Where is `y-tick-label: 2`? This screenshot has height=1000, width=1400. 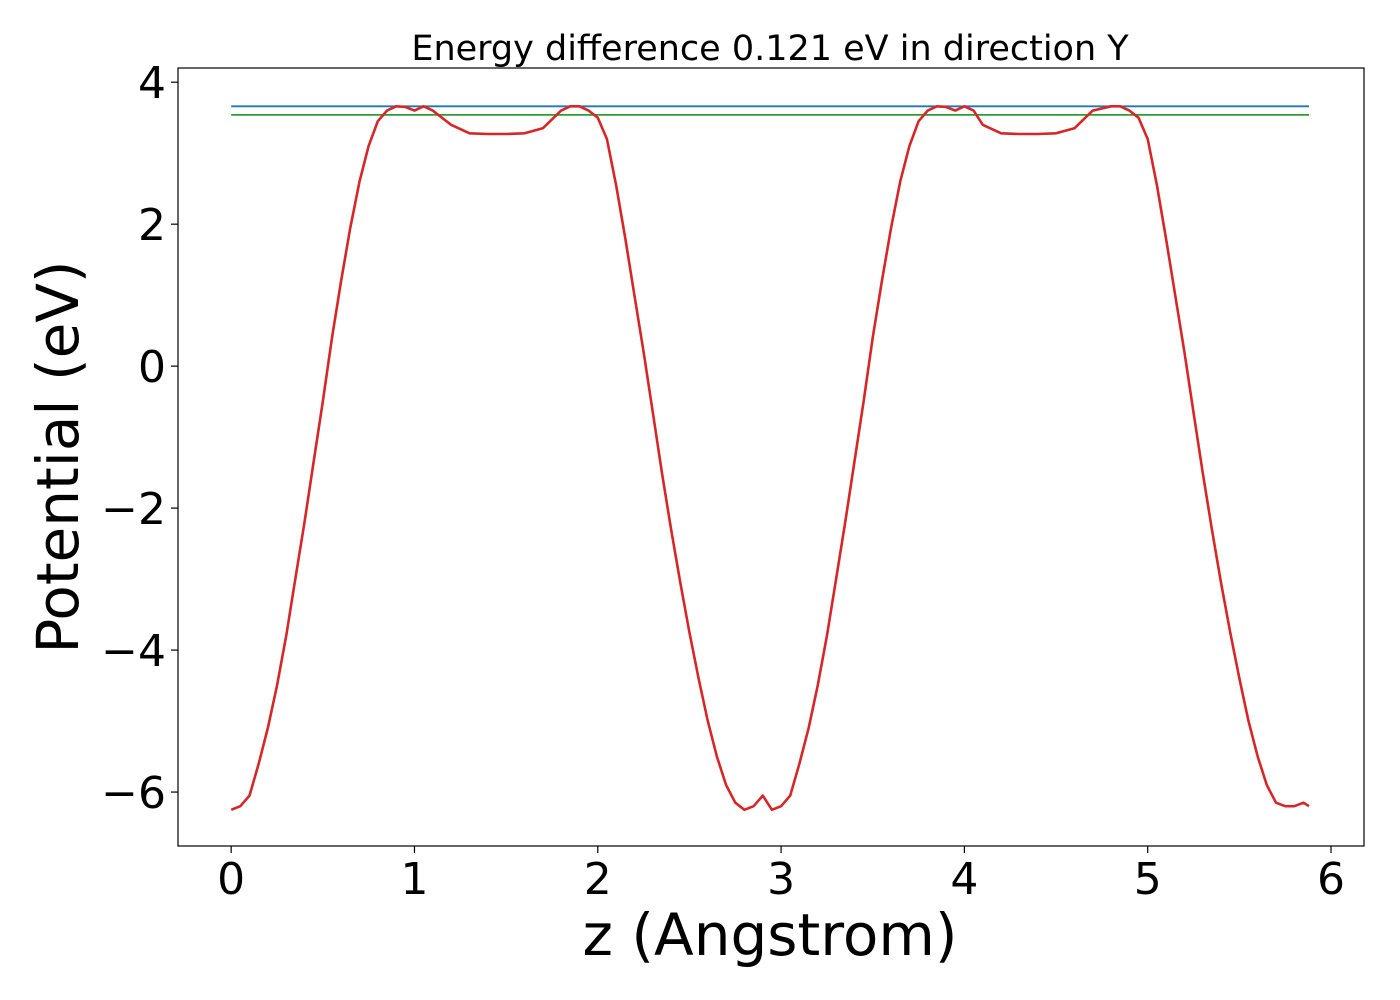 y-tick-label: 2 is located at coordinates (152, 225).